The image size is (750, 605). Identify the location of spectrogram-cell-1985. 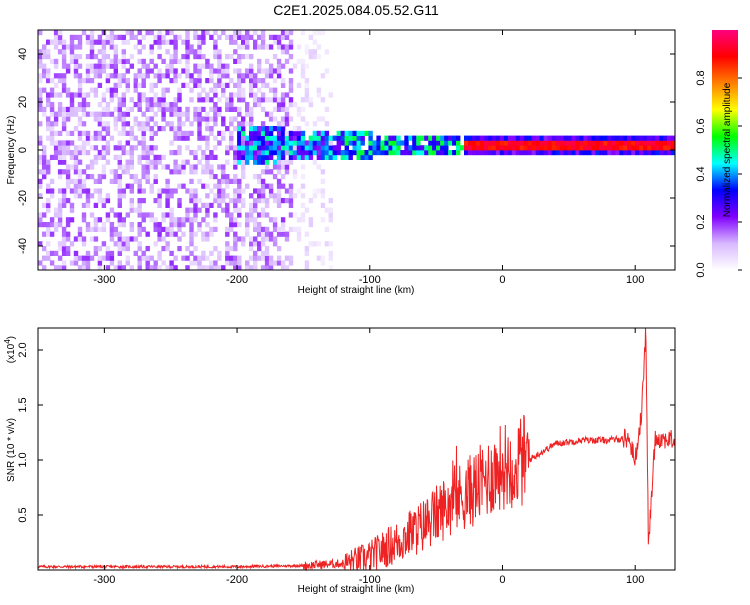
(502, 143).